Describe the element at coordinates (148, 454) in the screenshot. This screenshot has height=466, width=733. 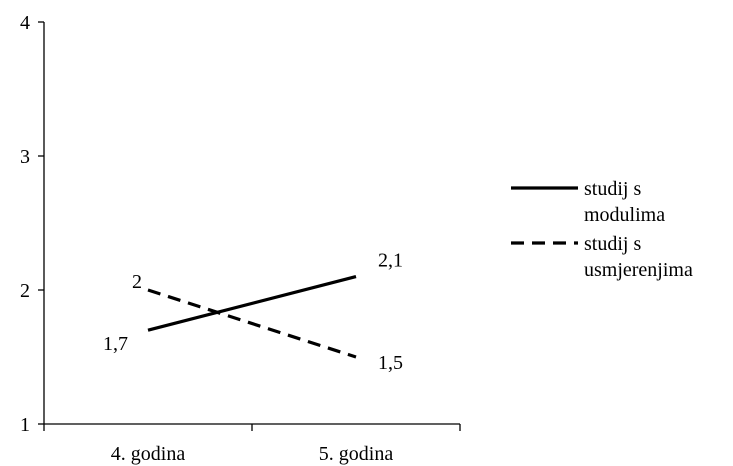
I see `x-tick-label: 4. godina` at that location.